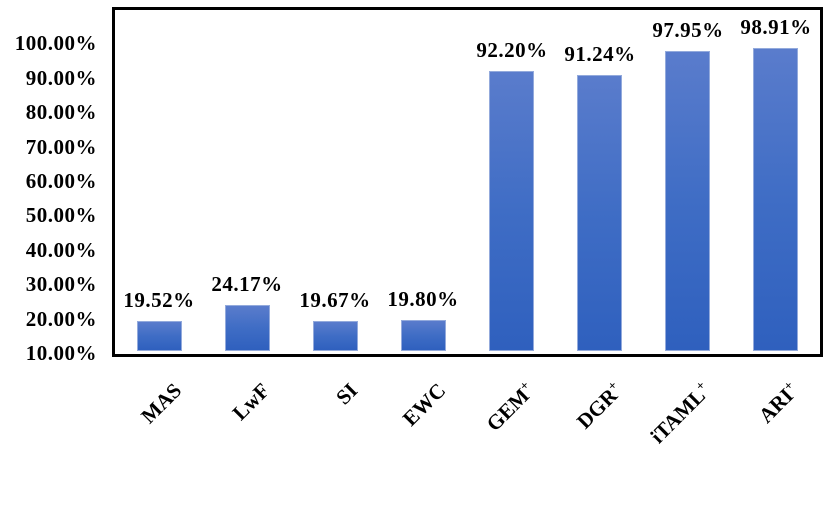  What do you see at coordinates (776, 27) in the screenshot?
I see `bar-value-label: 98.91%` at bounding box center [776, 27].